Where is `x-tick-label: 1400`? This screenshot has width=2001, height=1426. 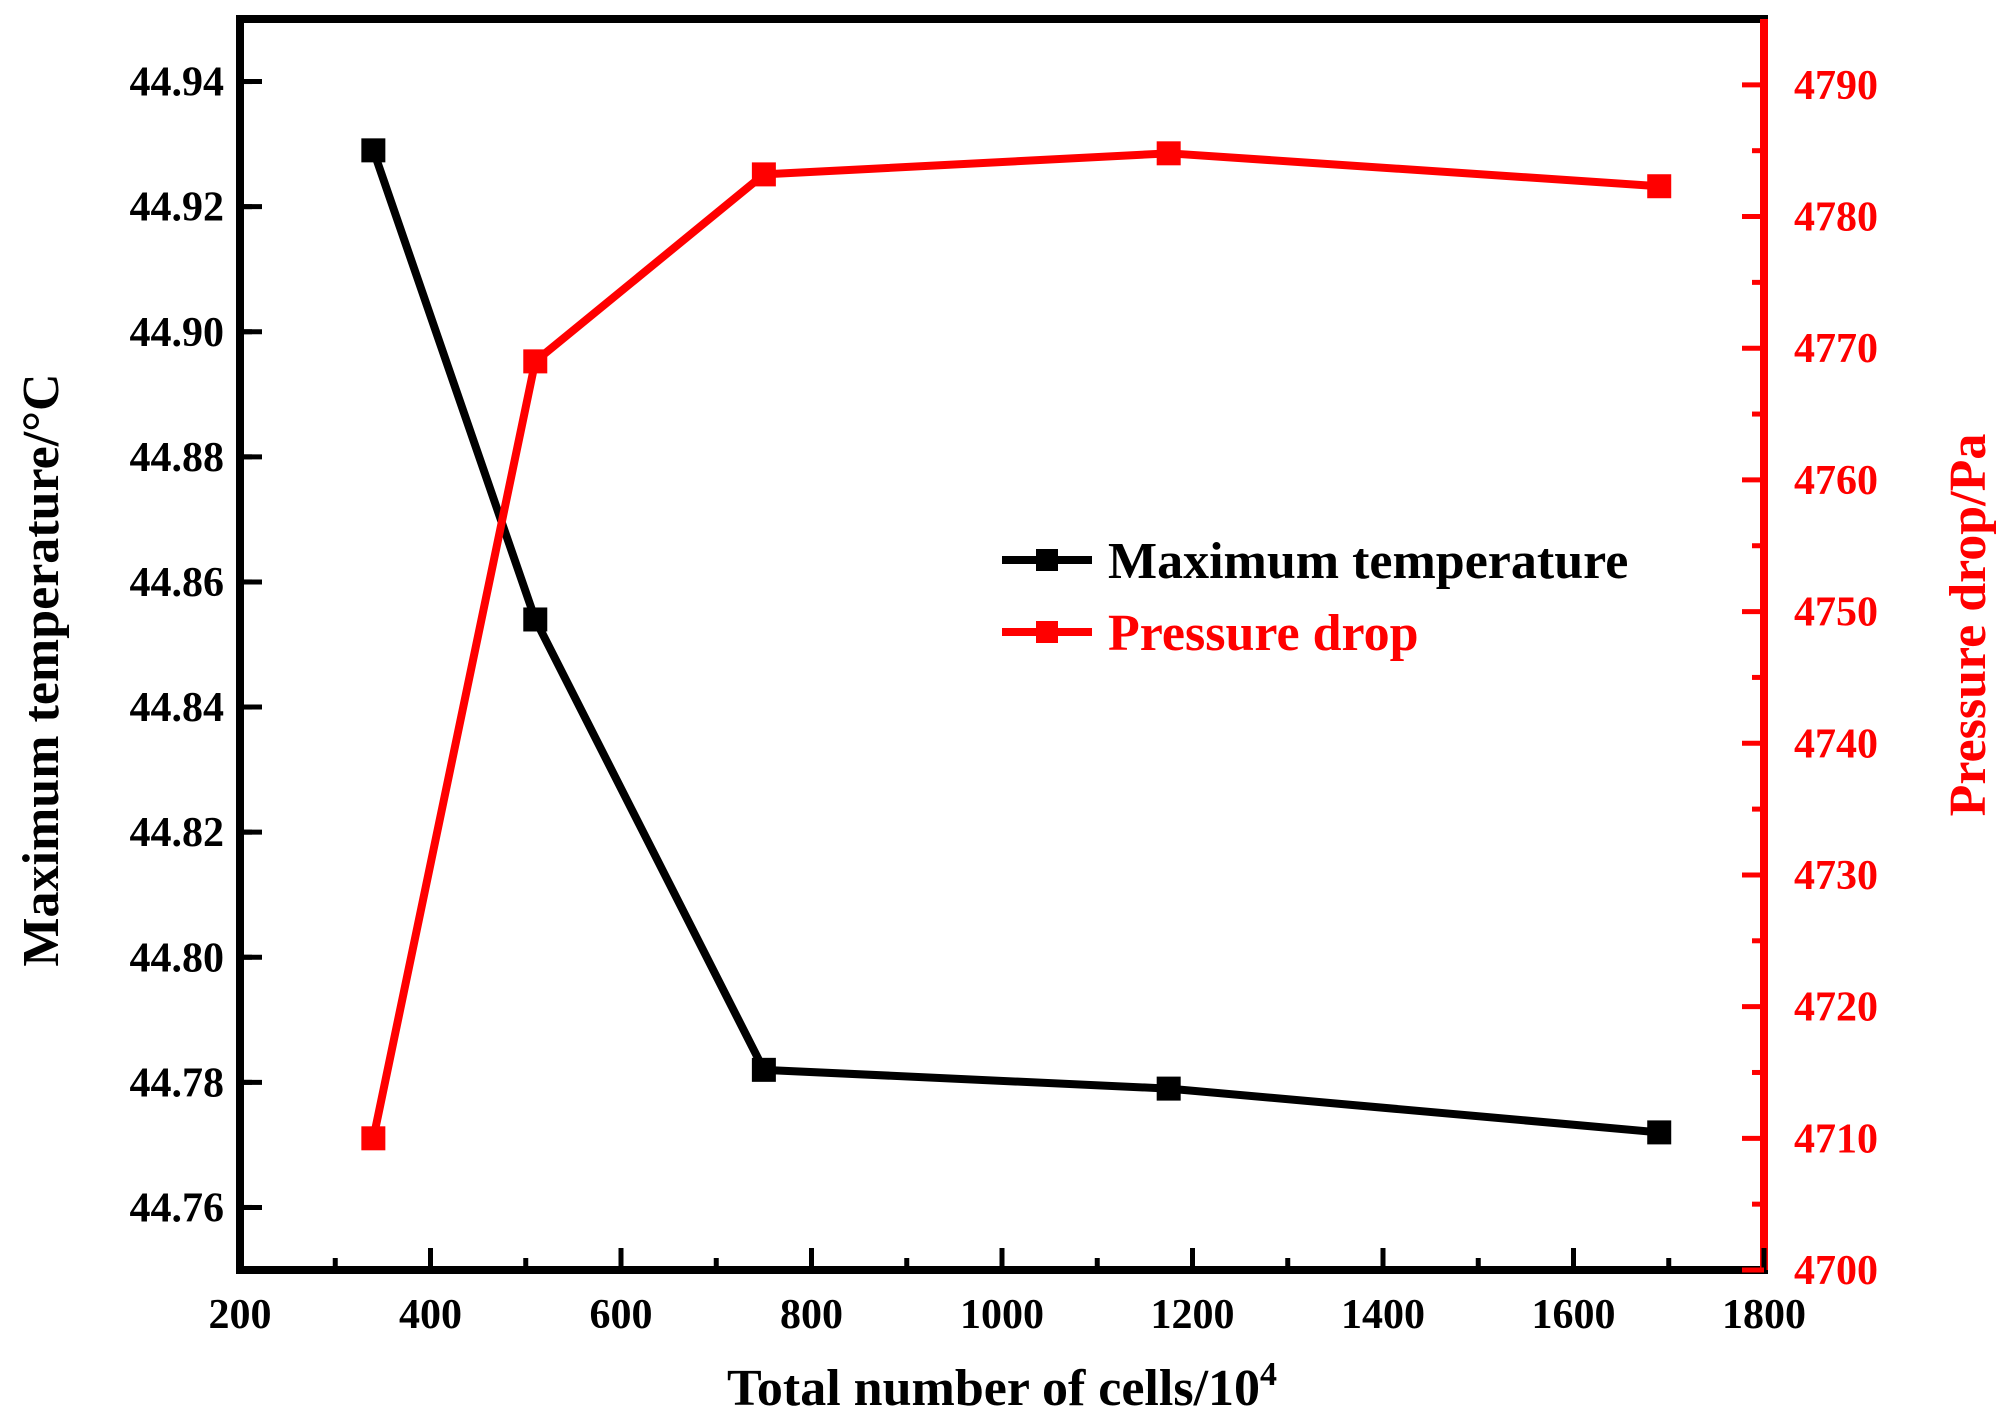 x-tick-label: 1400 is located at coordinates (1383, 1315).